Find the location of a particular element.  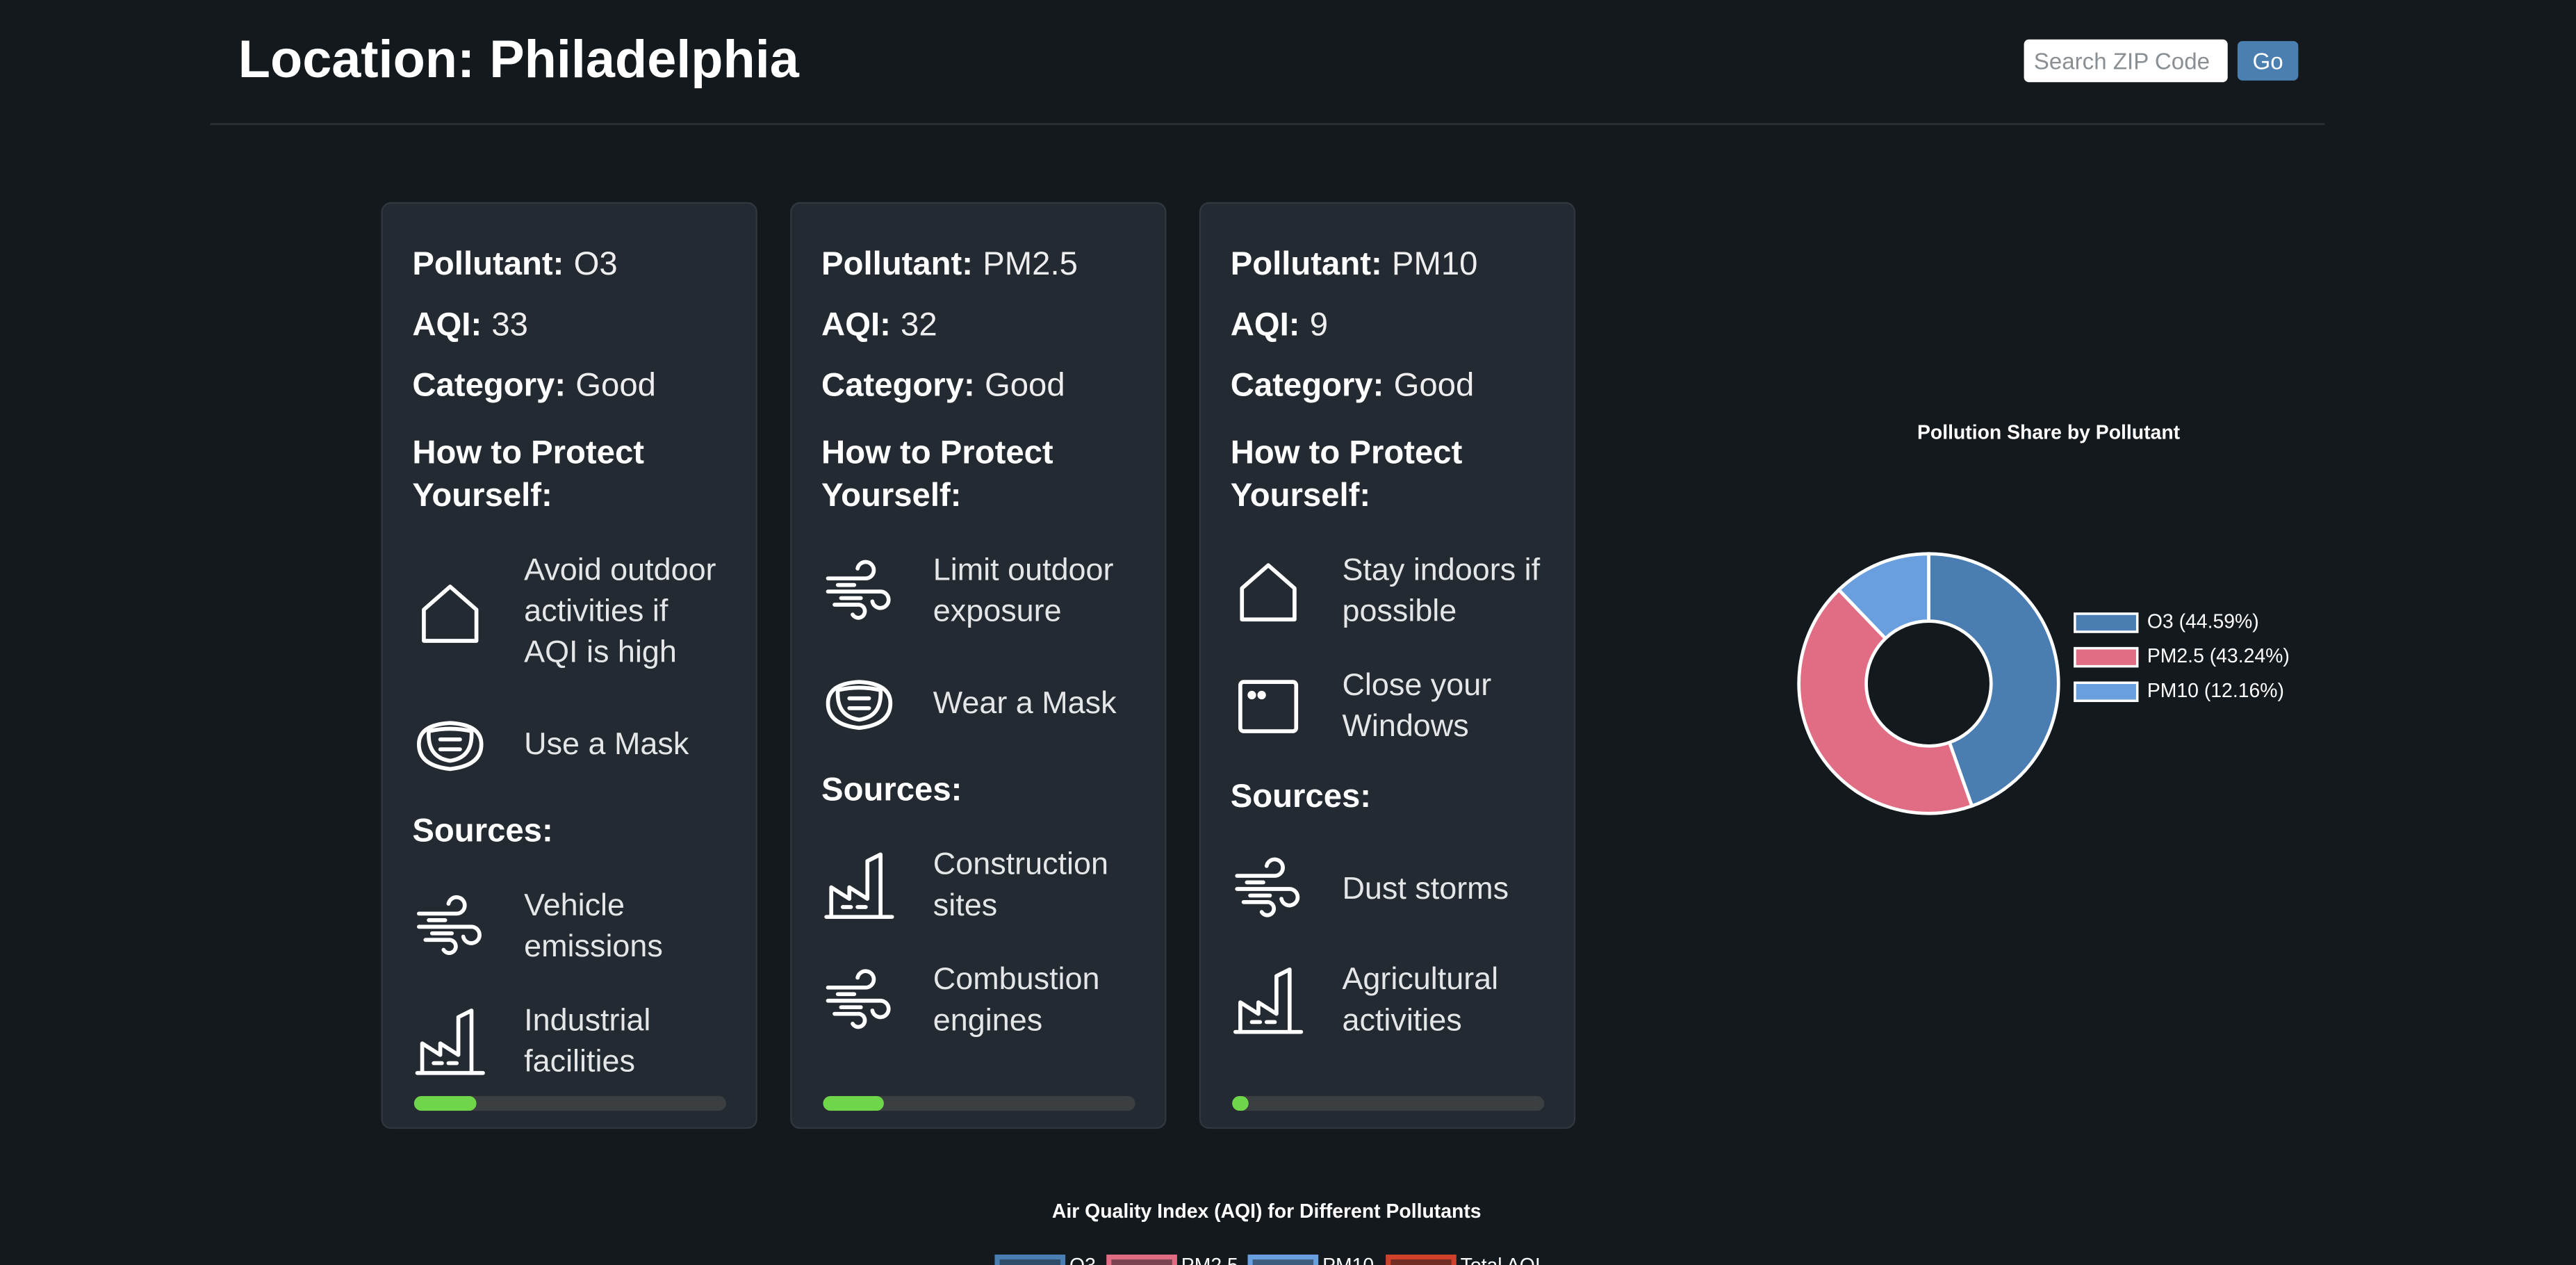

zip-search-input: Search ZIP Code is located at coordinates (2126, 61).